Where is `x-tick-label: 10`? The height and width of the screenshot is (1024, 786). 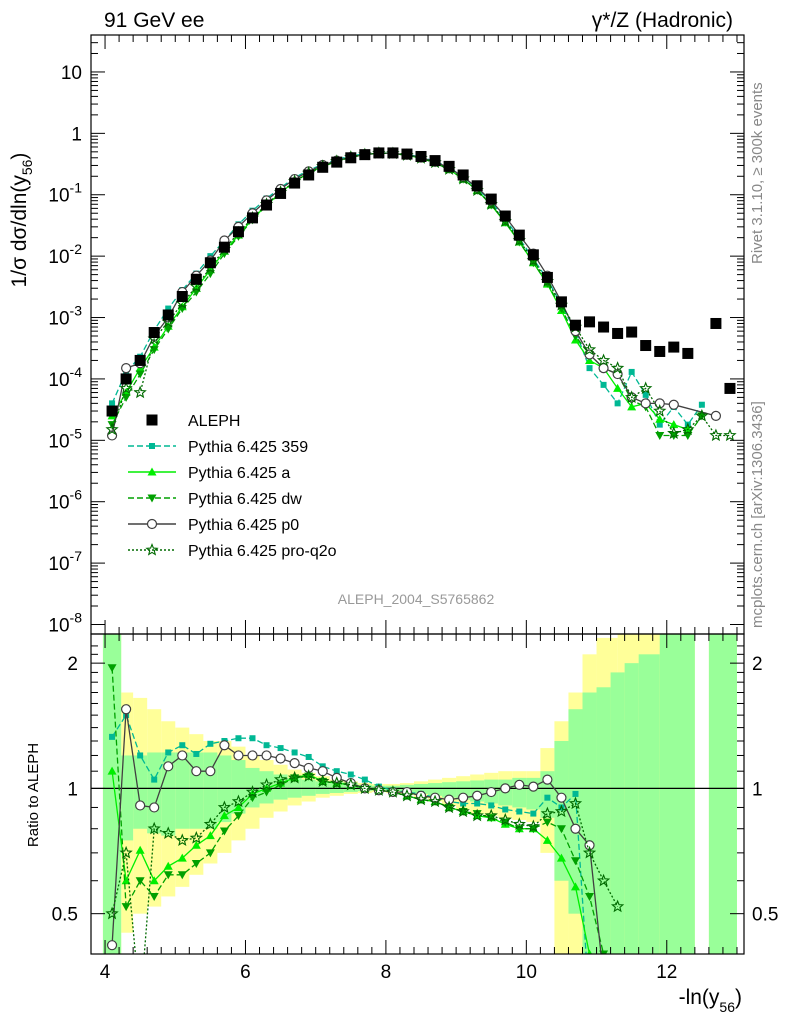 x-tick-label: 10 is located at coordinates (526, 972).